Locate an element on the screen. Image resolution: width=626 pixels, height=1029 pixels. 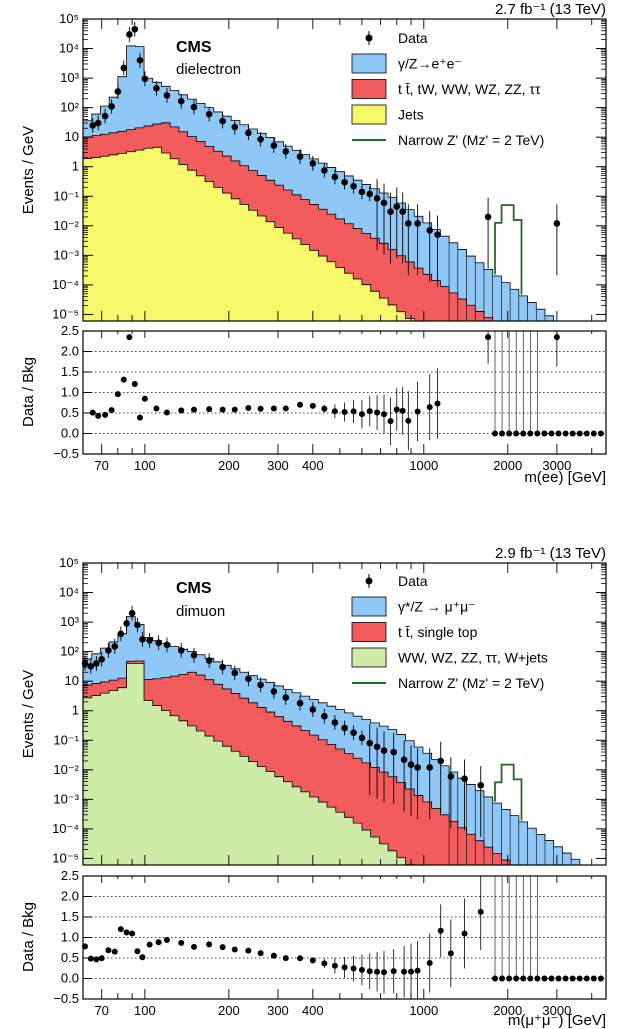
y-tick-label: 10⁻⁵ is located at coordinates (65, 313).